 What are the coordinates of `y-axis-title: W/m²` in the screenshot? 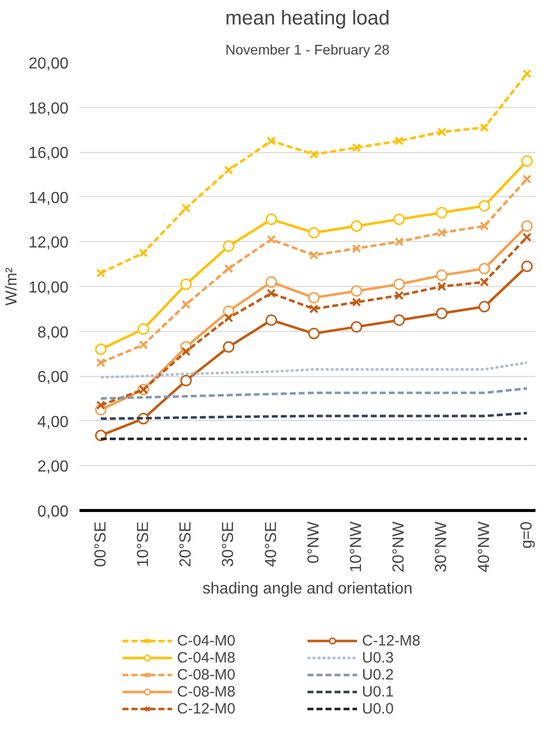 It's located at (11, 286).